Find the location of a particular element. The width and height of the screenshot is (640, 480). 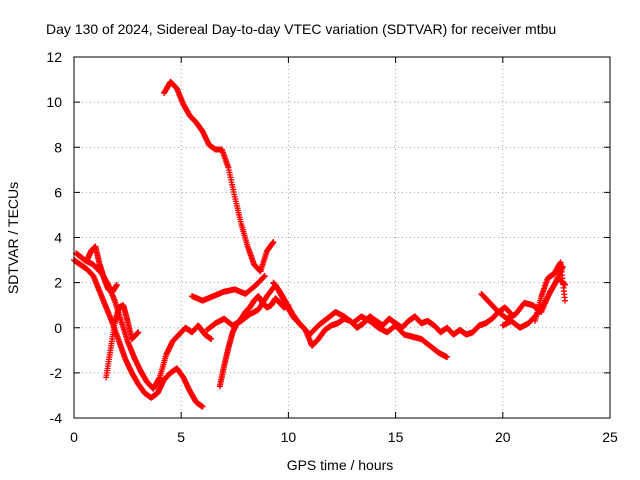

x-tick-label: 0 is located at coordinates (74, 437).